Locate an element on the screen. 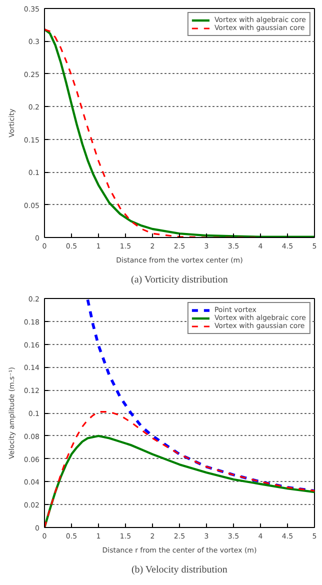  text: (a) Vorticity distribution is located at coordinates (179, 280).